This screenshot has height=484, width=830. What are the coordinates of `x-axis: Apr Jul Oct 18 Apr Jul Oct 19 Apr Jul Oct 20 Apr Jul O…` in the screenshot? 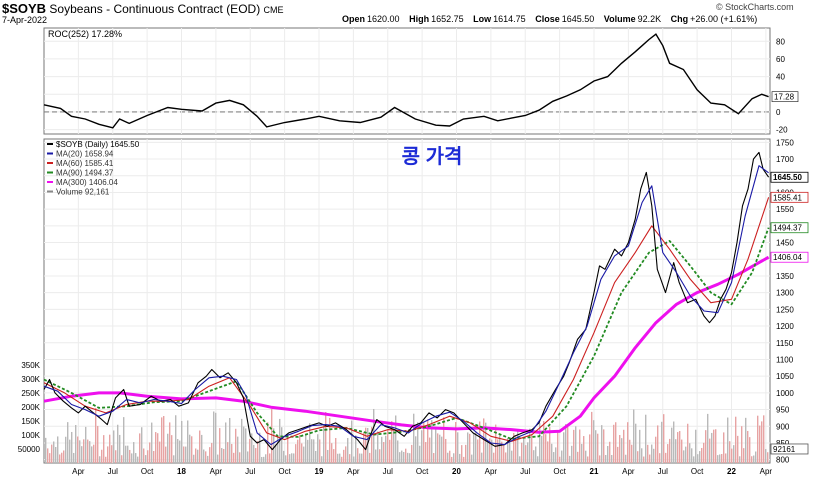 It's located at (422, 471).